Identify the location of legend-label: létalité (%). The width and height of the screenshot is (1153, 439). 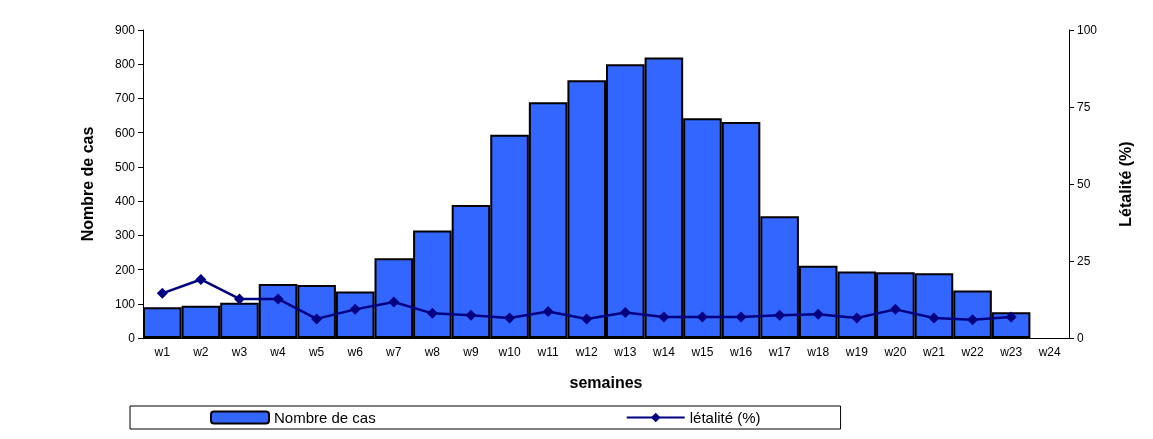
(725, 417).